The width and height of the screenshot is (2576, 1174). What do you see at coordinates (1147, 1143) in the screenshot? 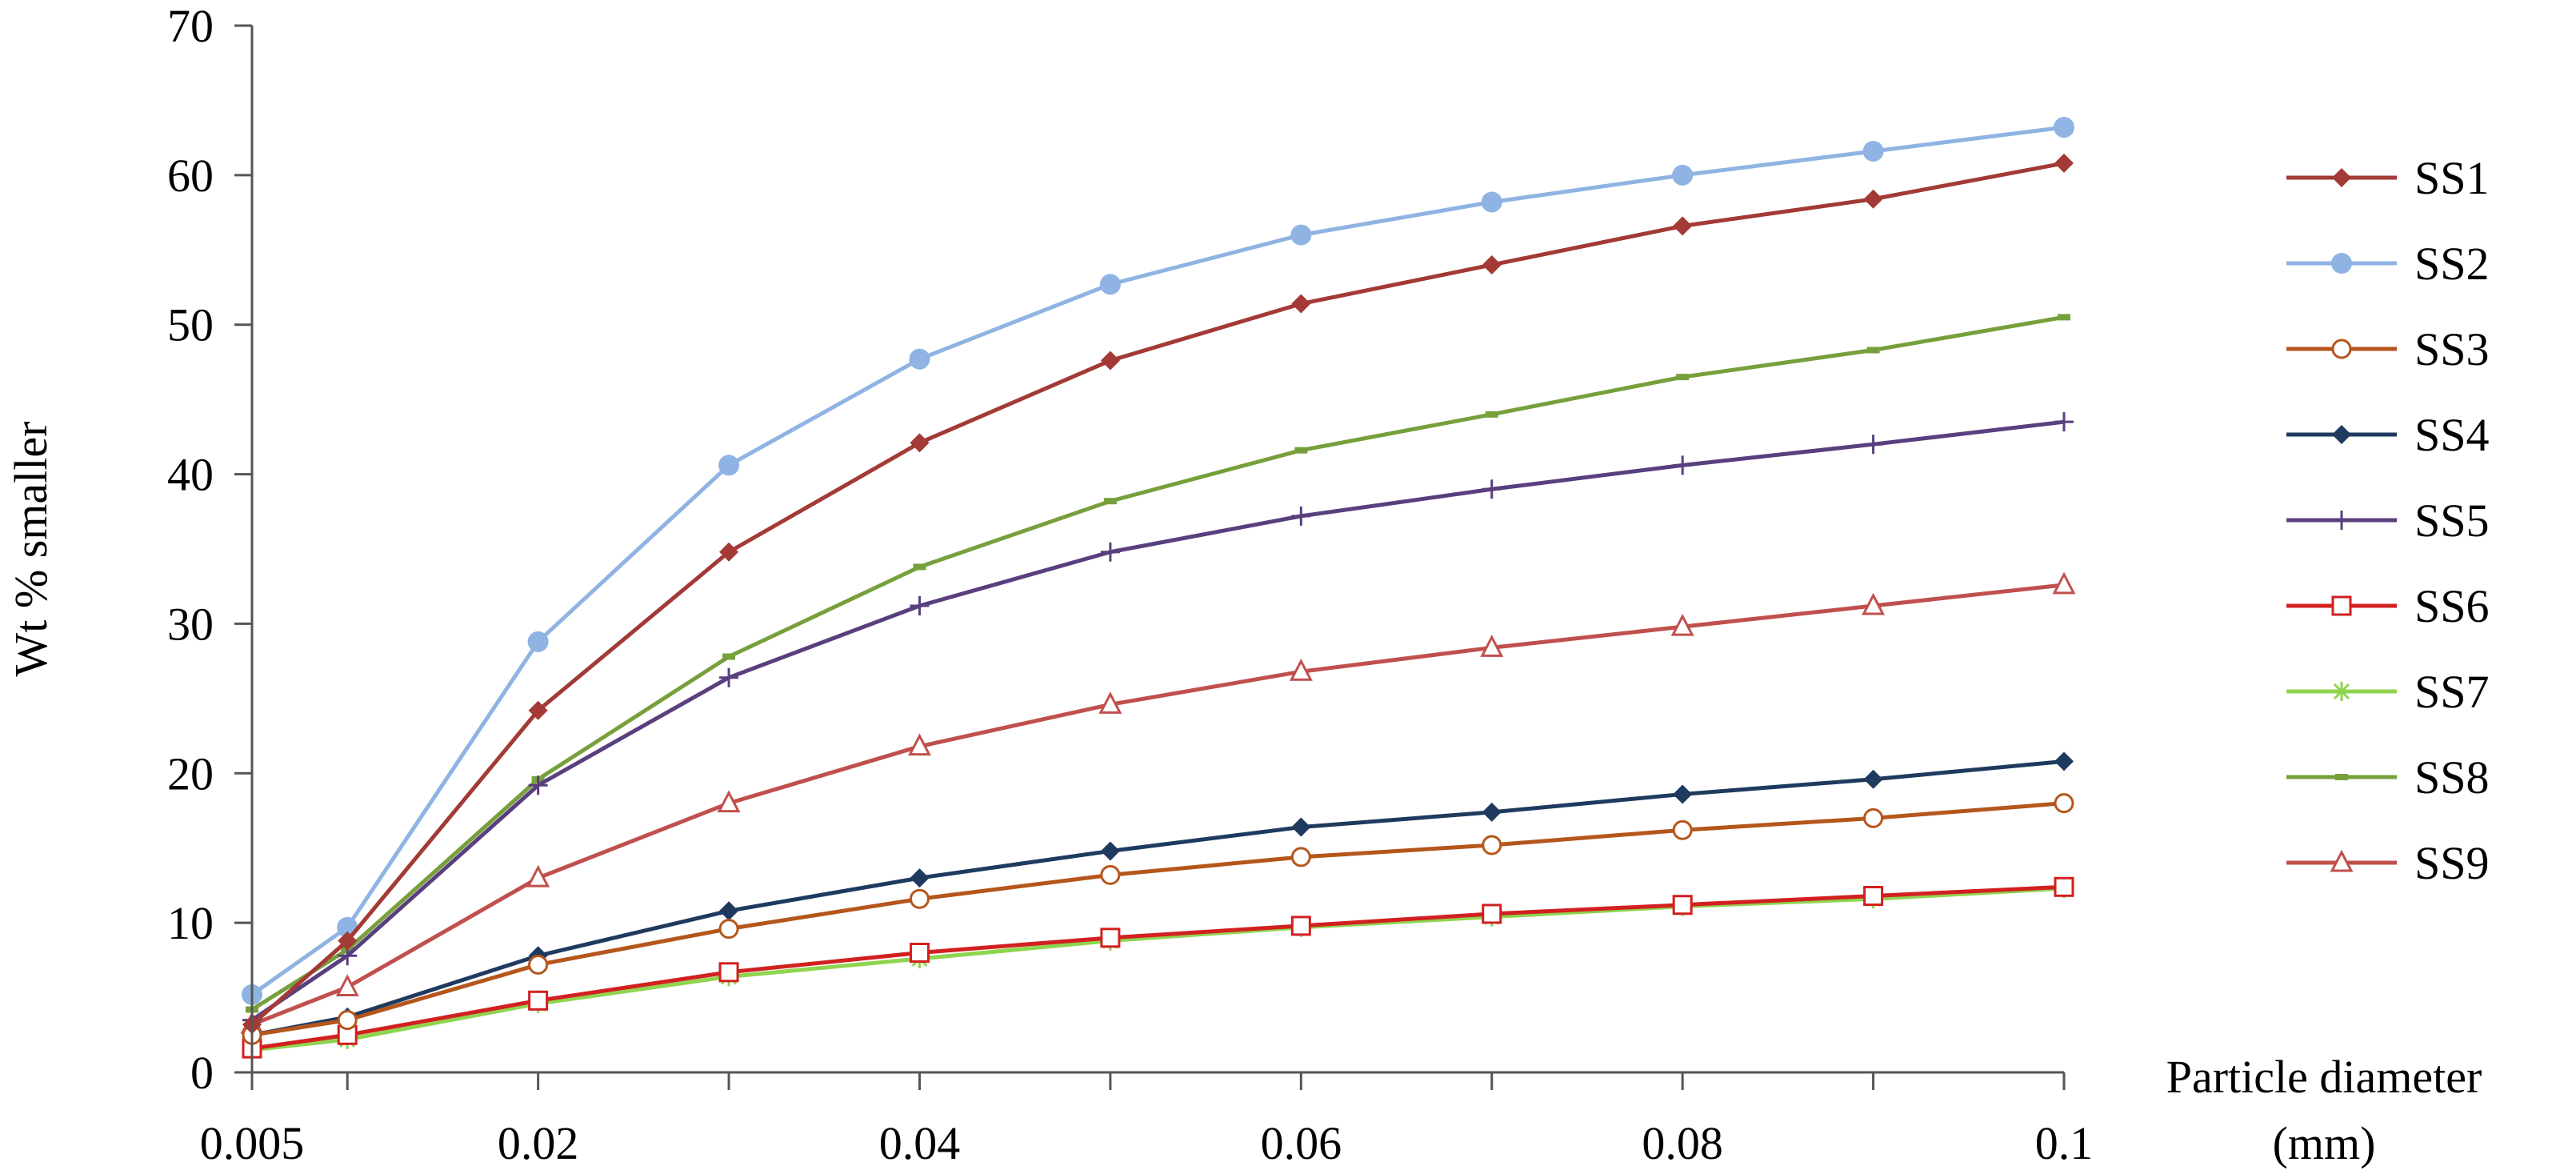
I see `x-tick-labels: 0.005 0.02 0.04 0.06 0.08 0.1` at bounding box center [1147, 1143].